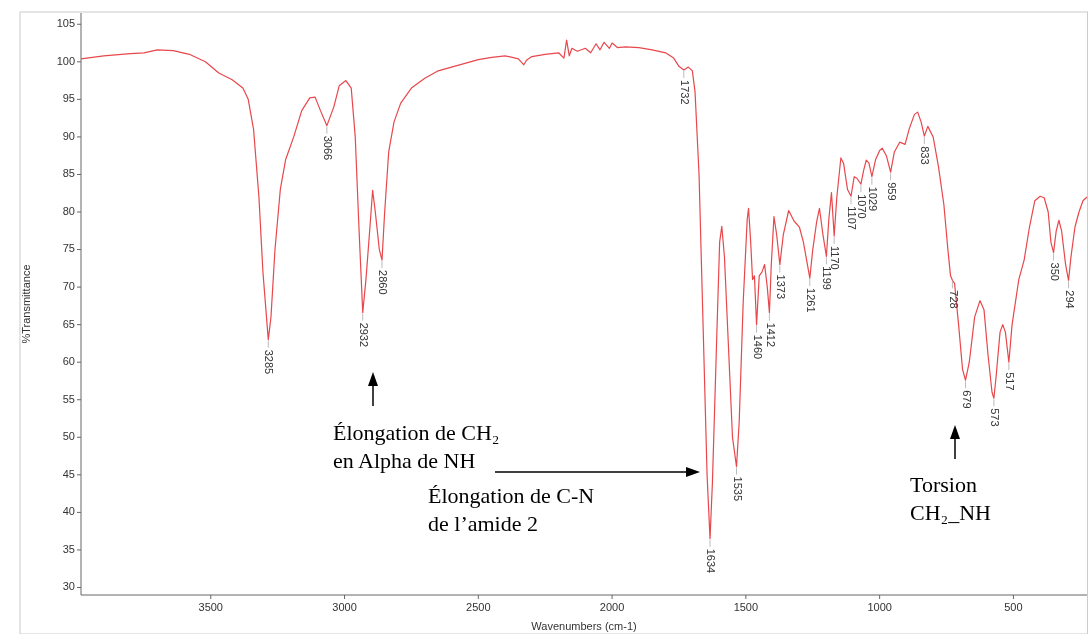 The height and width of the screenshot is (634, 1088). I want to click on x-tick-label: 3500, so click(211, 607).